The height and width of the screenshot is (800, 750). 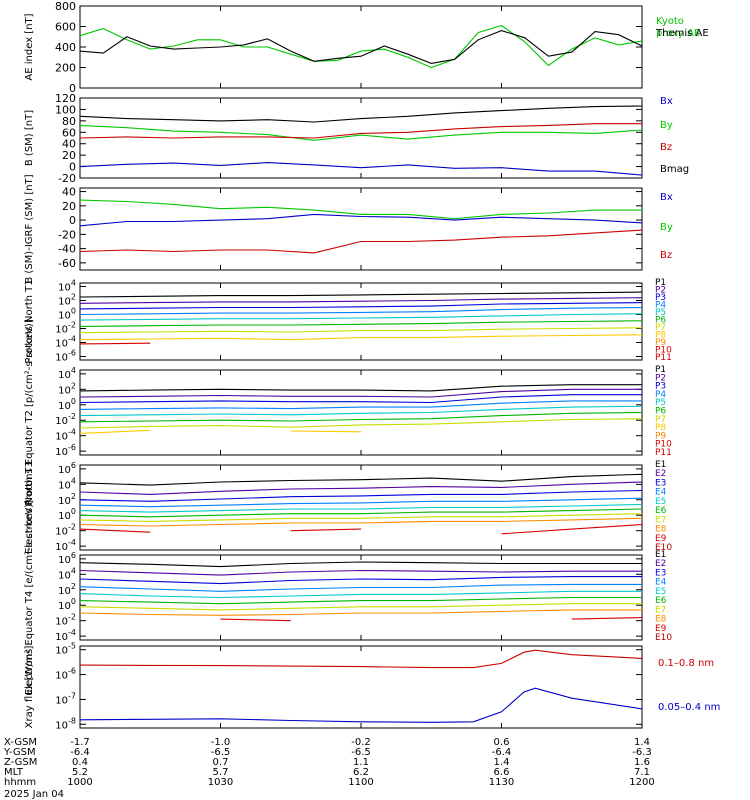 What do you see at coordinates (80, 742) in the screenshot?
I see `axis-row-value: -1.7` at bounding box center [80, 742].